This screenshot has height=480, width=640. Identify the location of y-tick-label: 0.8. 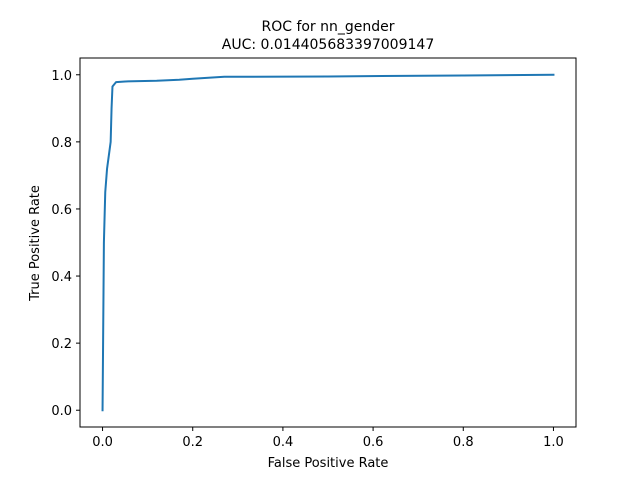
(61, 143).